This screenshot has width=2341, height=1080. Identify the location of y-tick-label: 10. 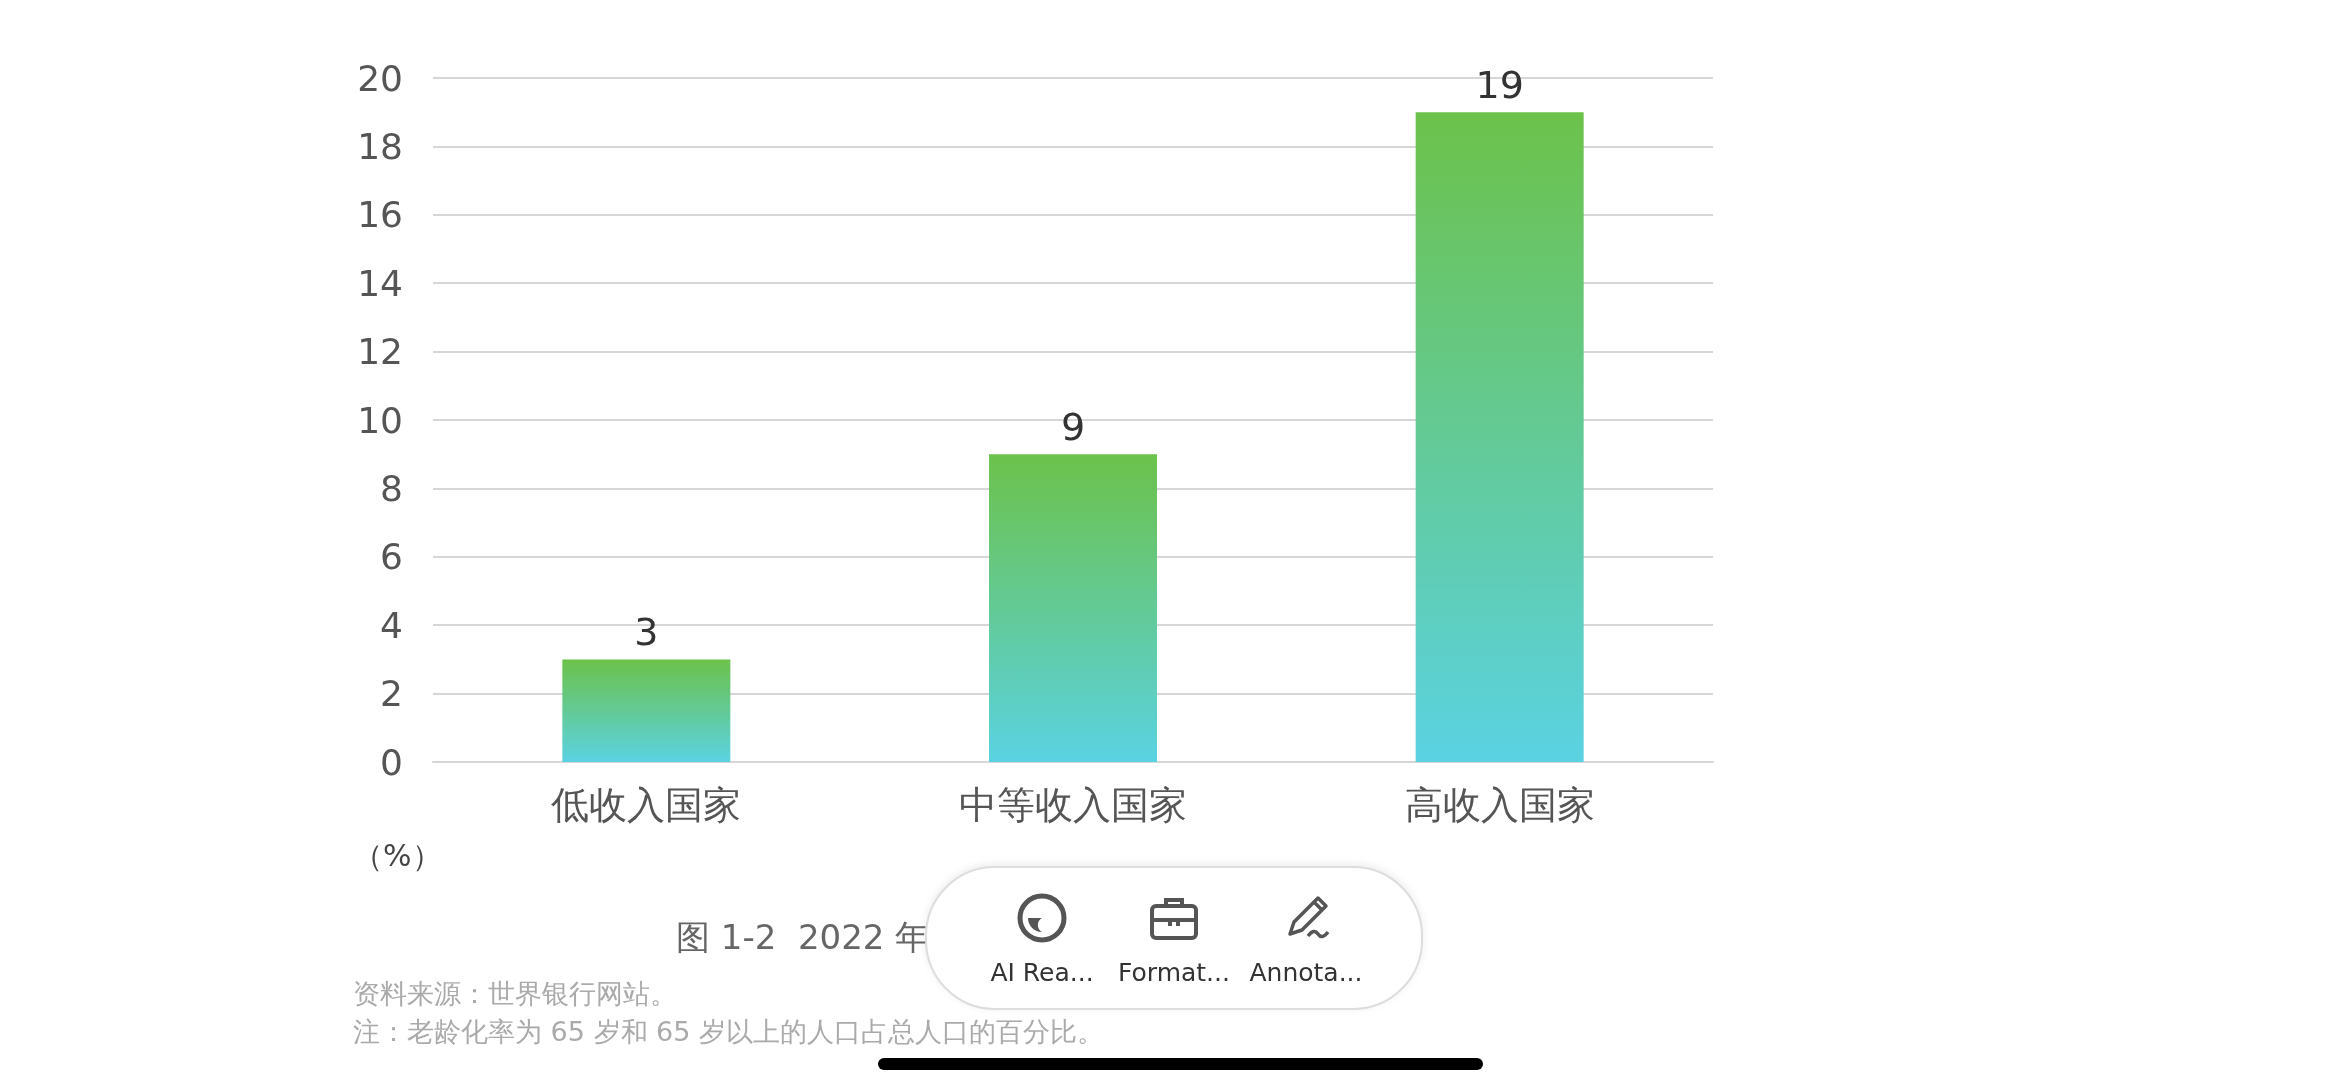
(380, 420).